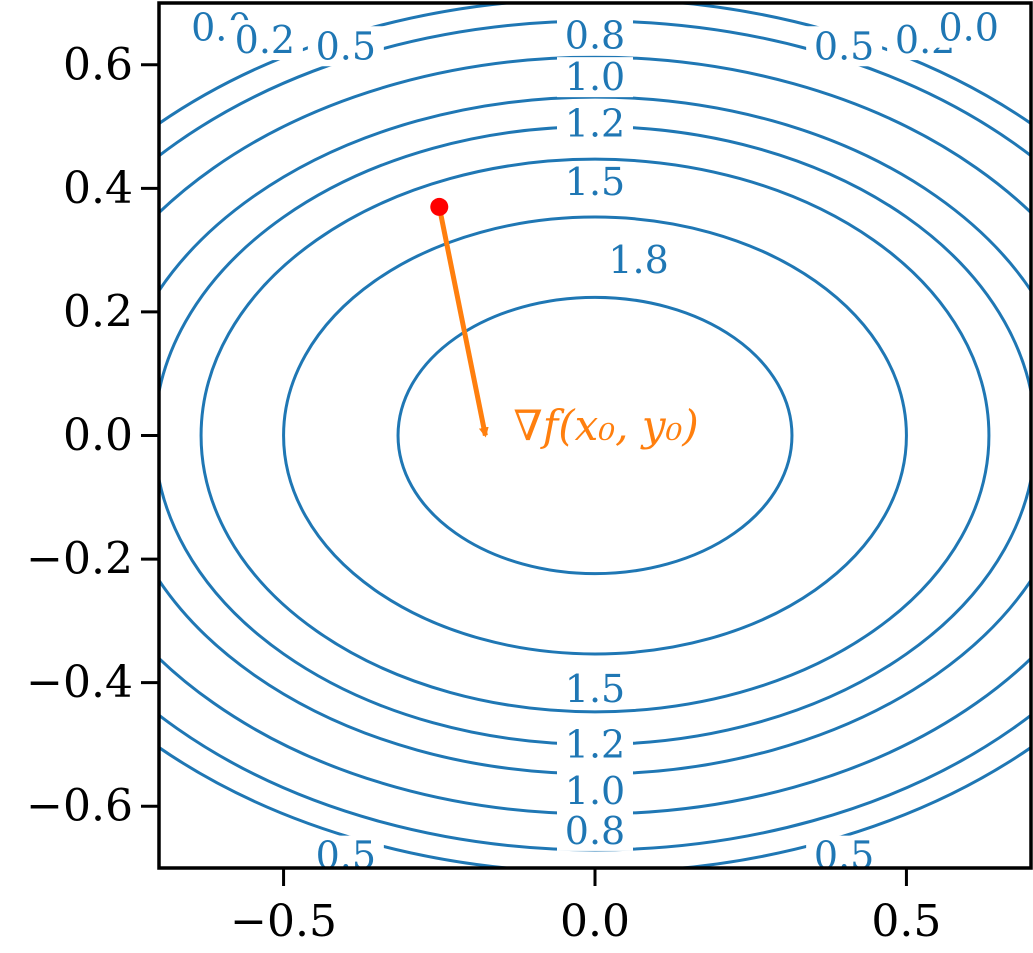 The width and height of the screenshot is (1033, 953). I want to click on y-tick-label: 0.2, so click(98, 311).